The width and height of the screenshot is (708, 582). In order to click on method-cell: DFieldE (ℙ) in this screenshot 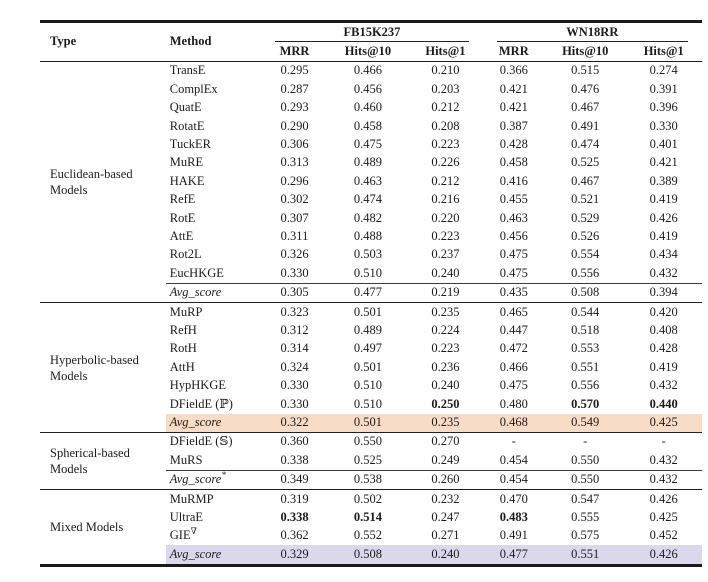, I will do `click(201, 403)`.